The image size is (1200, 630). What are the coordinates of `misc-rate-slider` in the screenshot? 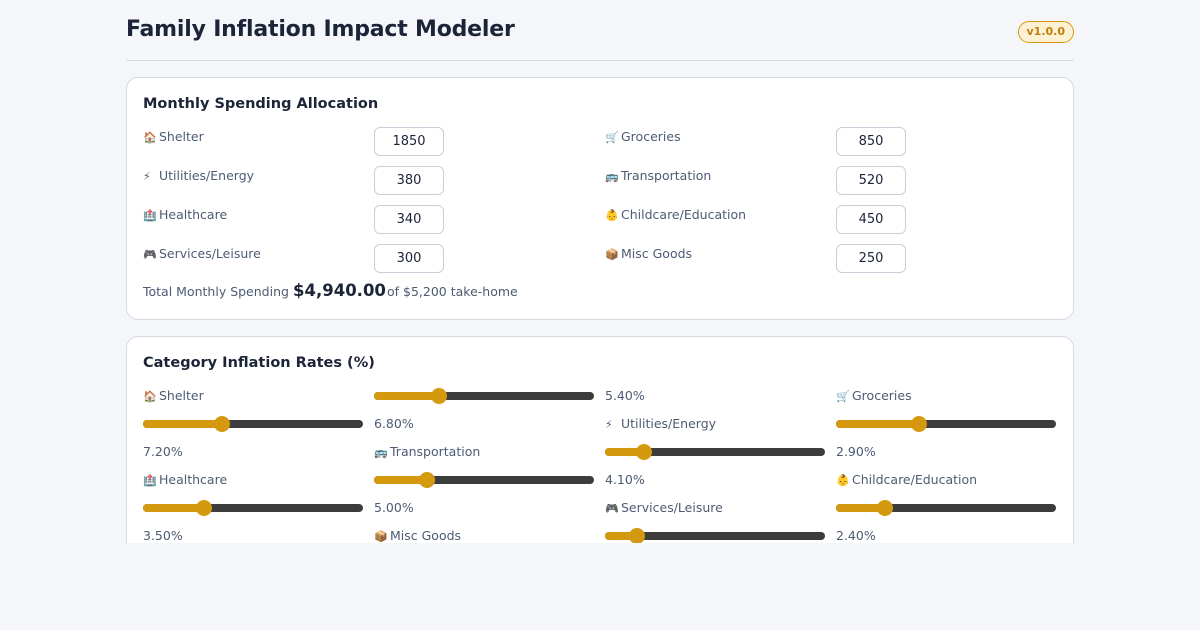 It's located at (715, 535).